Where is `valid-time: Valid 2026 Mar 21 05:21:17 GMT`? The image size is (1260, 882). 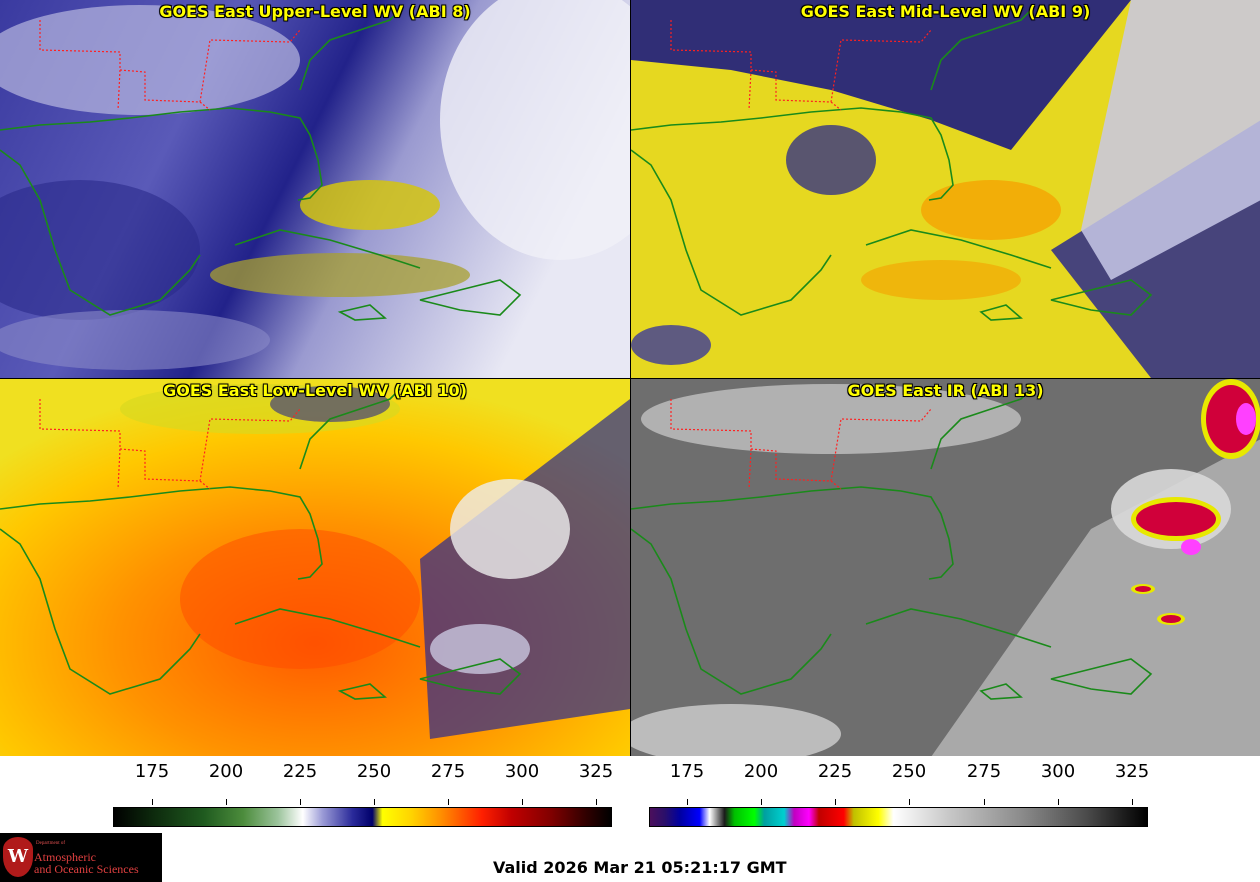 valid-time: Valid 2026 Mar 21 05:21:17 GMT is located at coordinates (640, 867).